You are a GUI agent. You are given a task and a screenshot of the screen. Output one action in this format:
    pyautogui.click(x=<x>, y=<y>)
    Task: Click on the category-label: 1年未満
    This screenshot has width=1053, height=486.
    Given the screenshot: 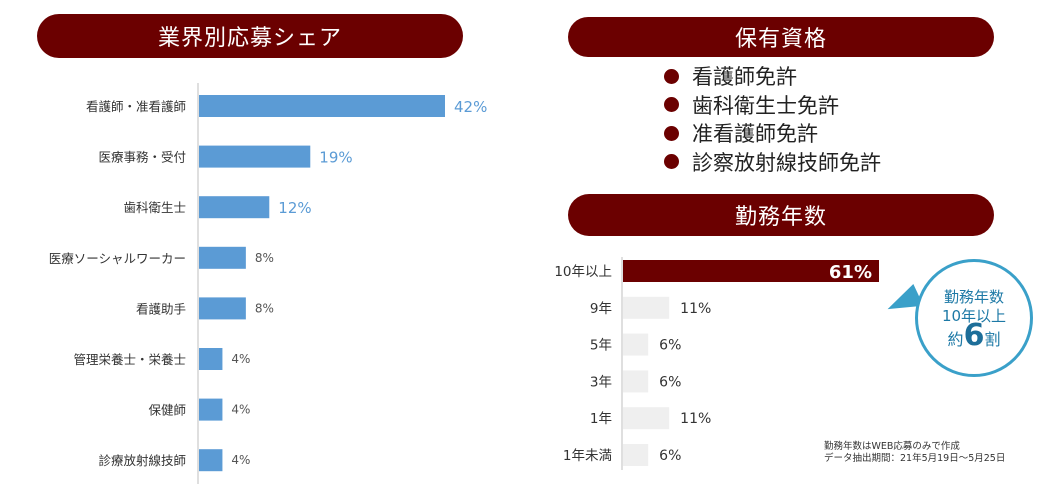 What is the action you would take?
    pyautogui.click(x=587, y=456)
    